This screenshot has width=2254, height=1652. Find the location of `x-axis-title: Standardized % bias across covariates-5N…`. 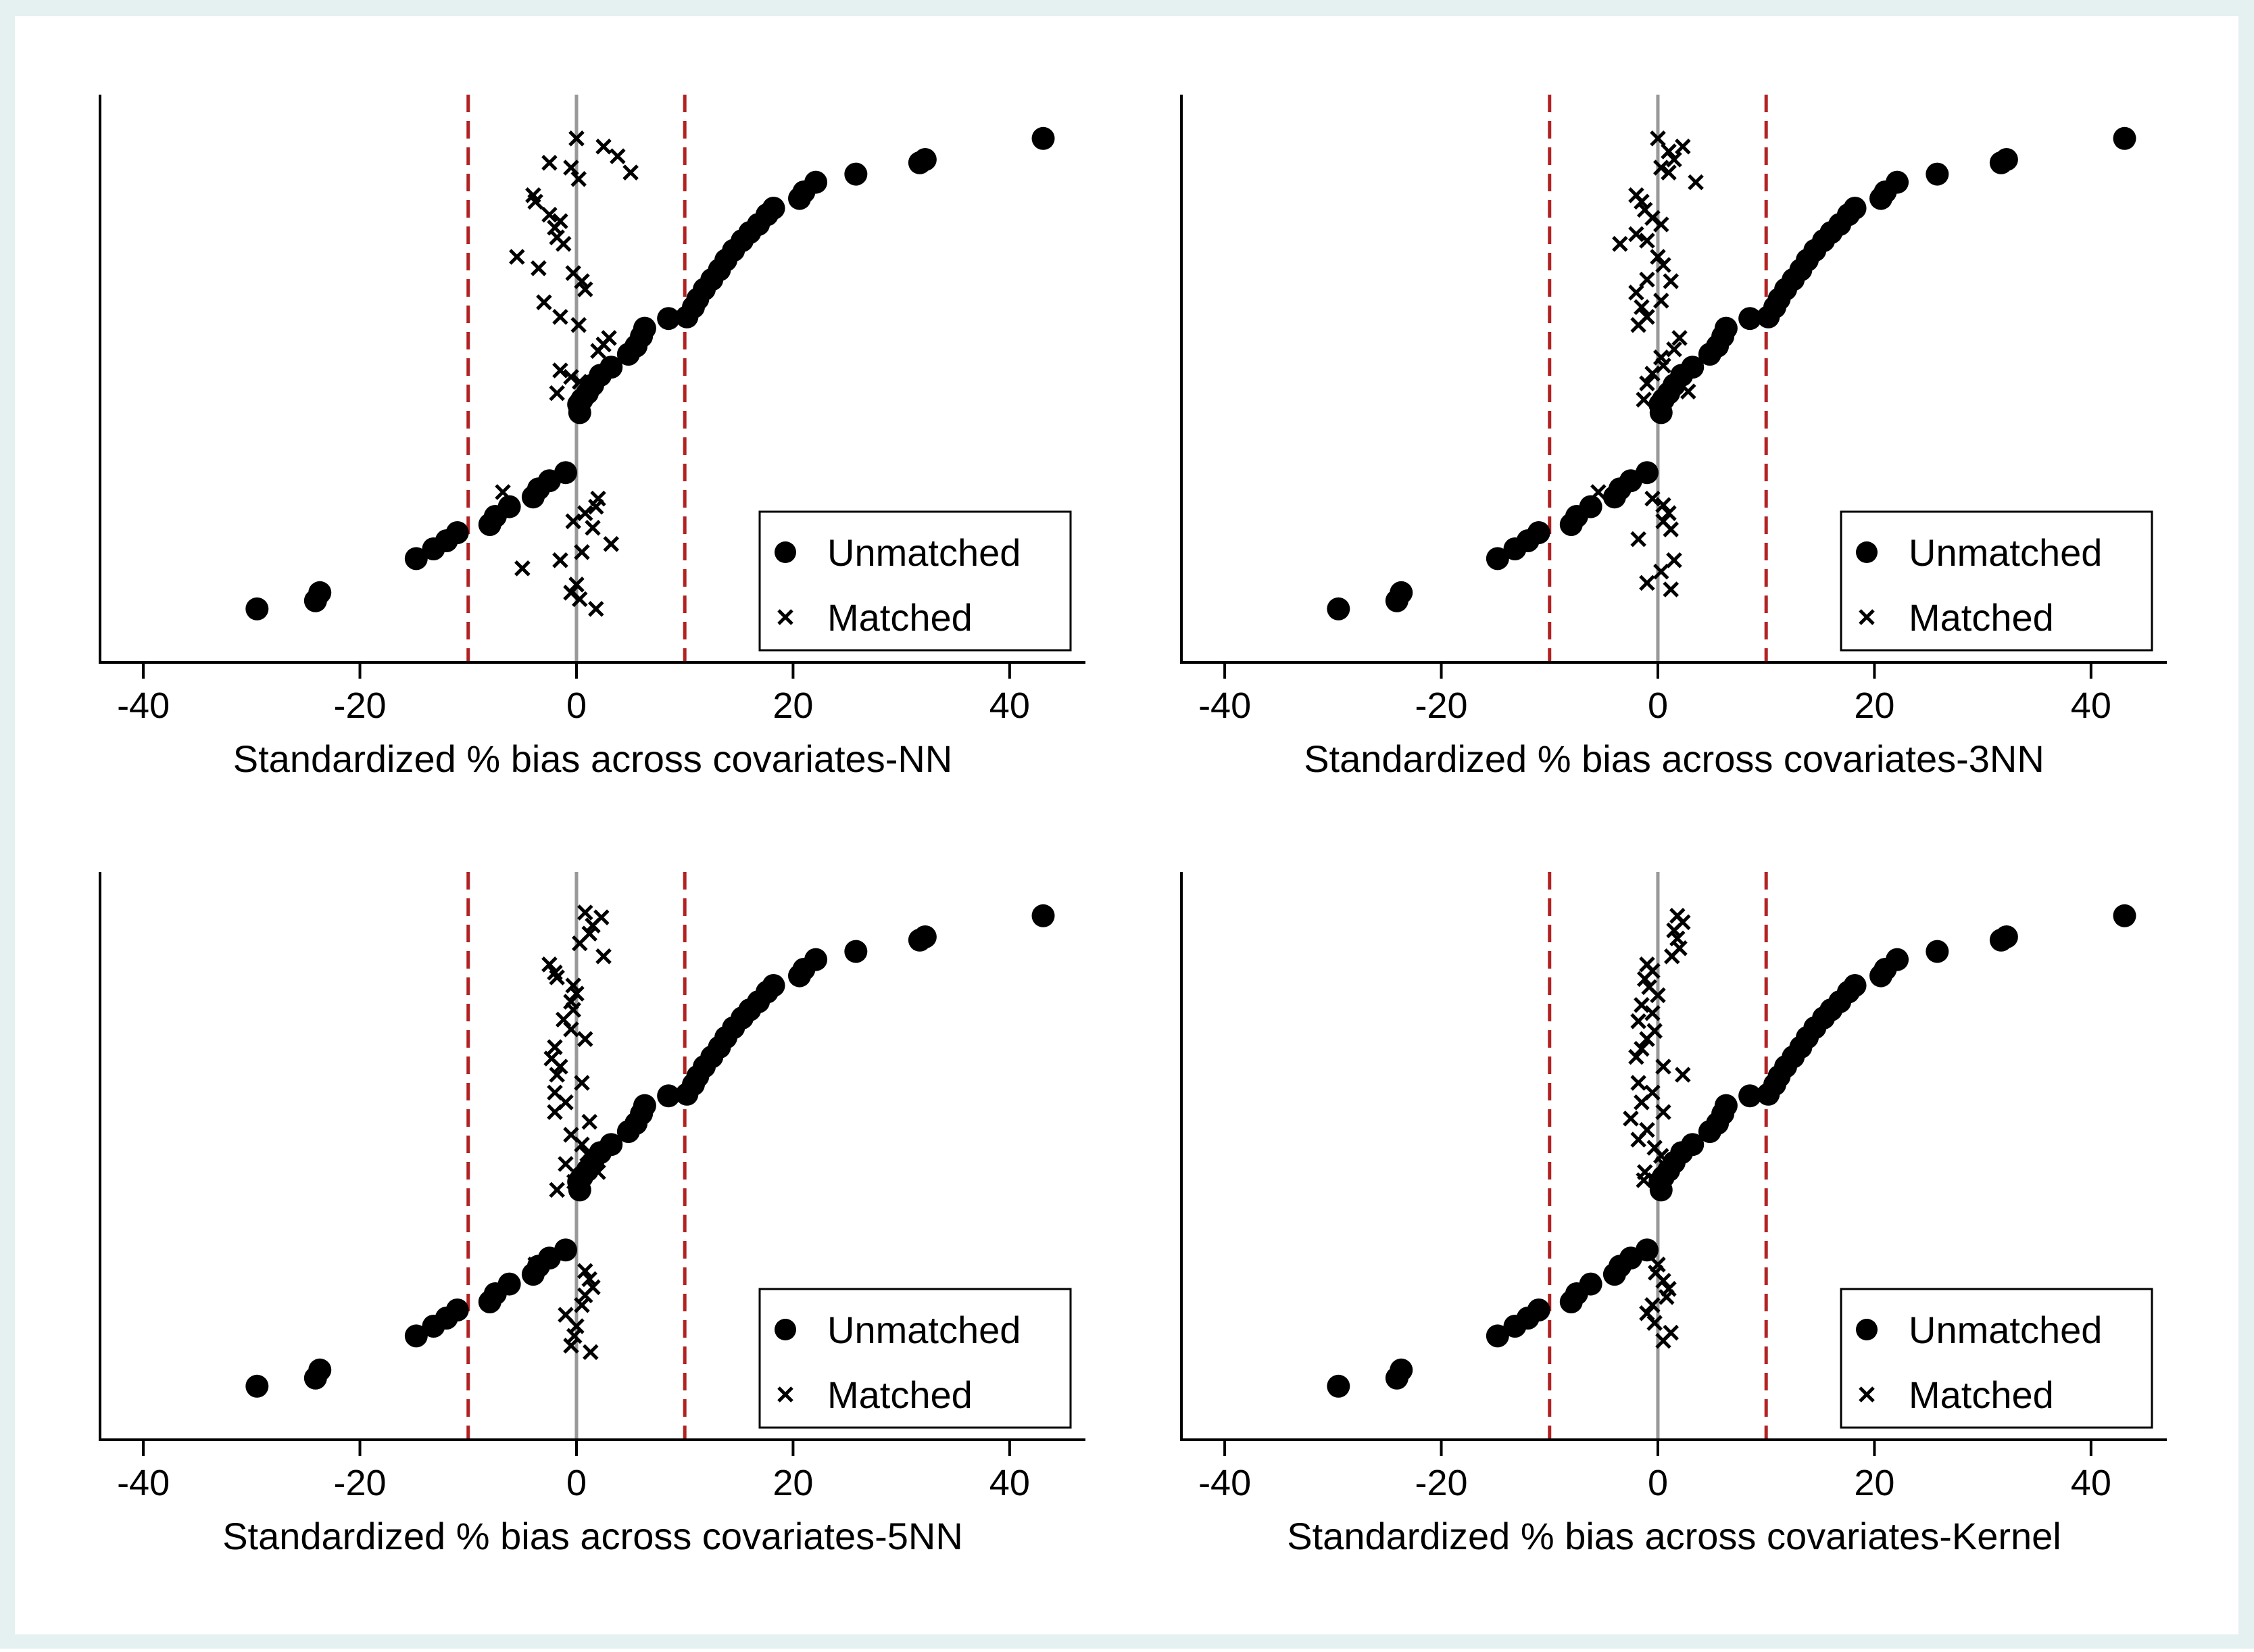

x-axis-title: Standardized % bias across covariates-5N… is located at coordinates (592, 1536).